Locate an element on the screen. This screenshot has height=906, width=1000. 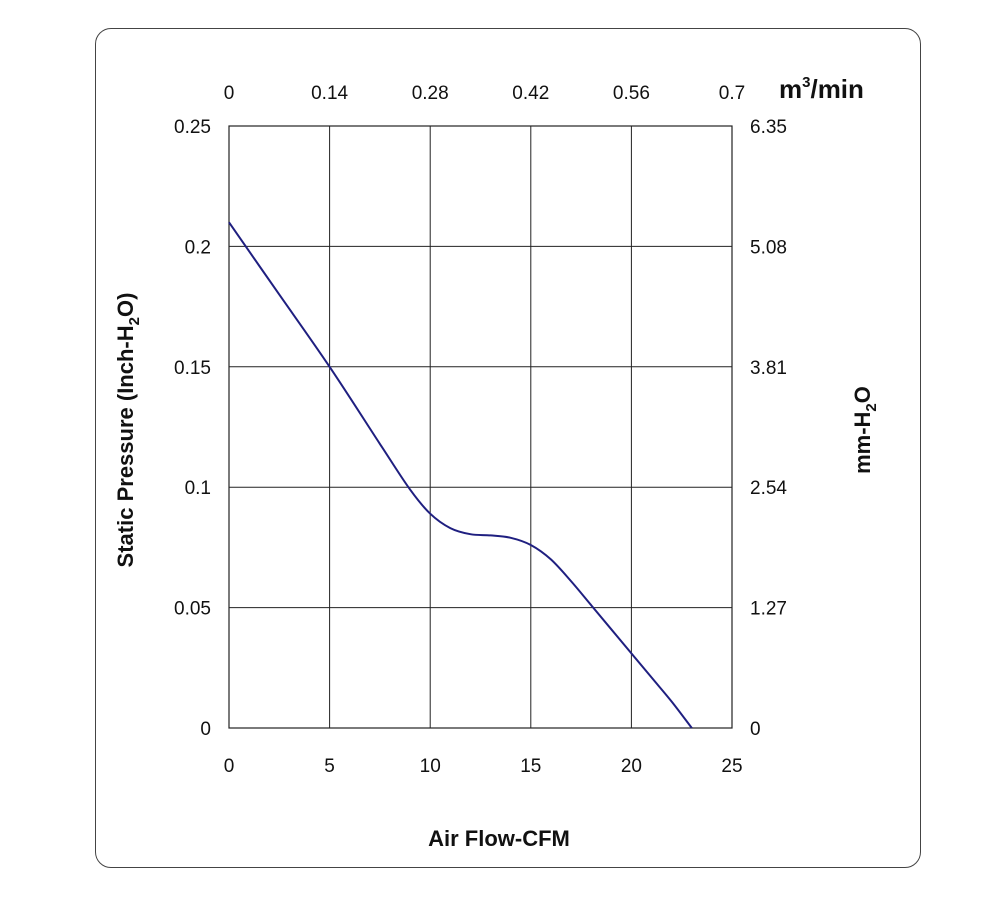
x-tick-label: 0 is located at coordinates (229, 766).